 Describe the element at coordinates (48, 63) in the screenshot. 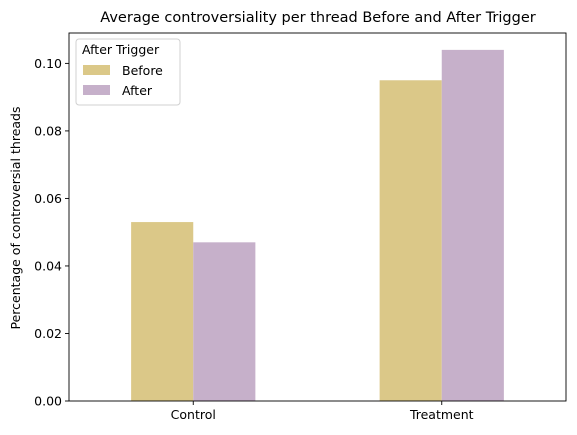

I see `y-tick-label: 0.10` at that location.